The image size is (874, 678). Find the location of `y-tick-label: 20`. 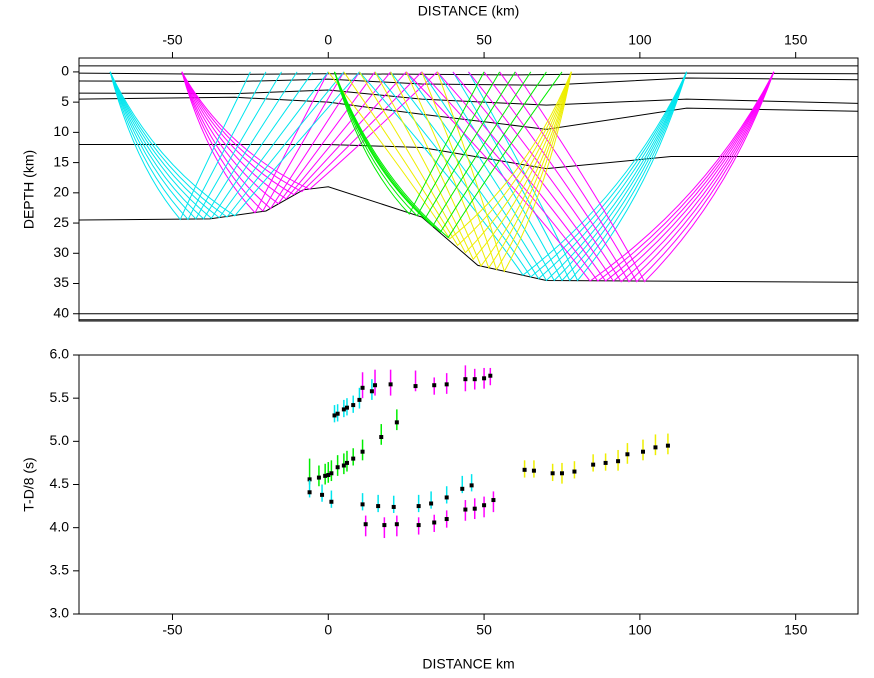

y-tick-label: 20 is located at coordinates (61, 192).